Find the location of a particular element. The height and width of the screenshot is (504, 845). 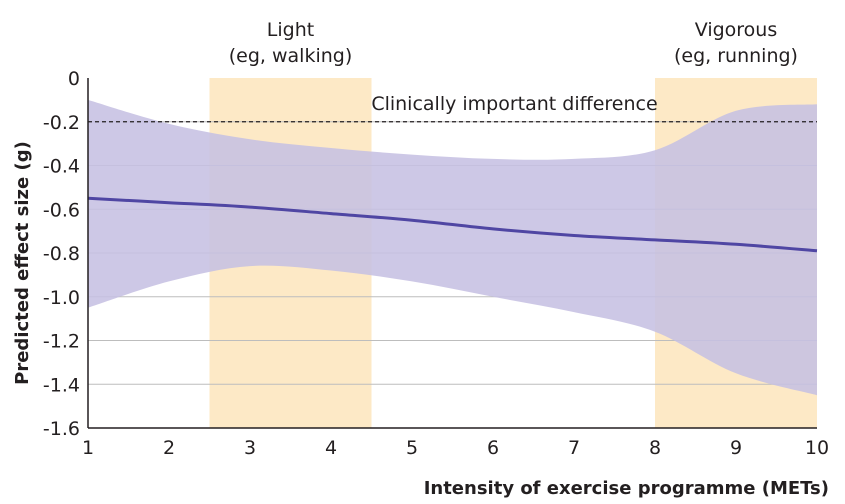

y-tick-labels: 0 -0.2 -0.4 -0.6 -0.8 -1.0 -1.2 -1.4 -1.6 is located at coordinates (61, 254).